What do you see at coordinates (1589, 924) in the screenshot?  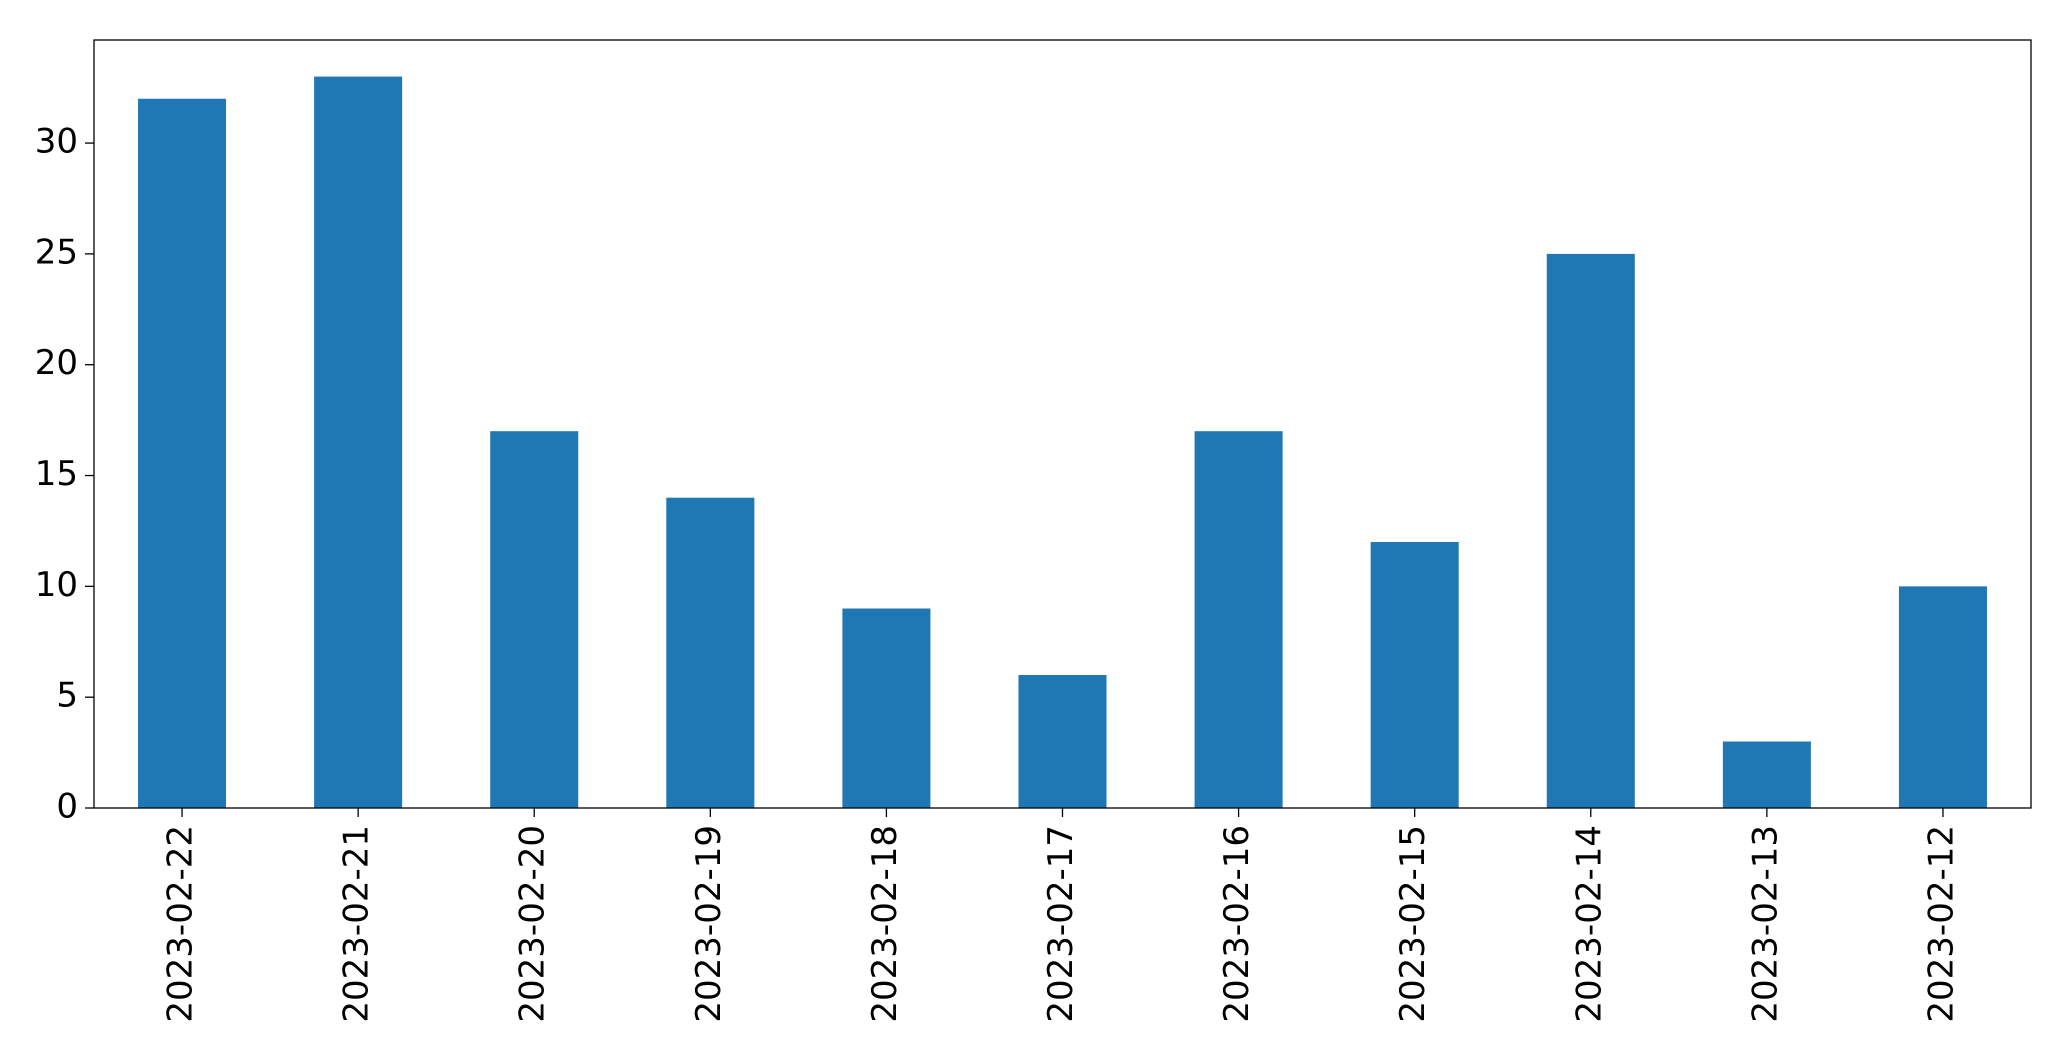 I see `x-tick-label: 2023-02-14` at bounding box center [1589, 924].